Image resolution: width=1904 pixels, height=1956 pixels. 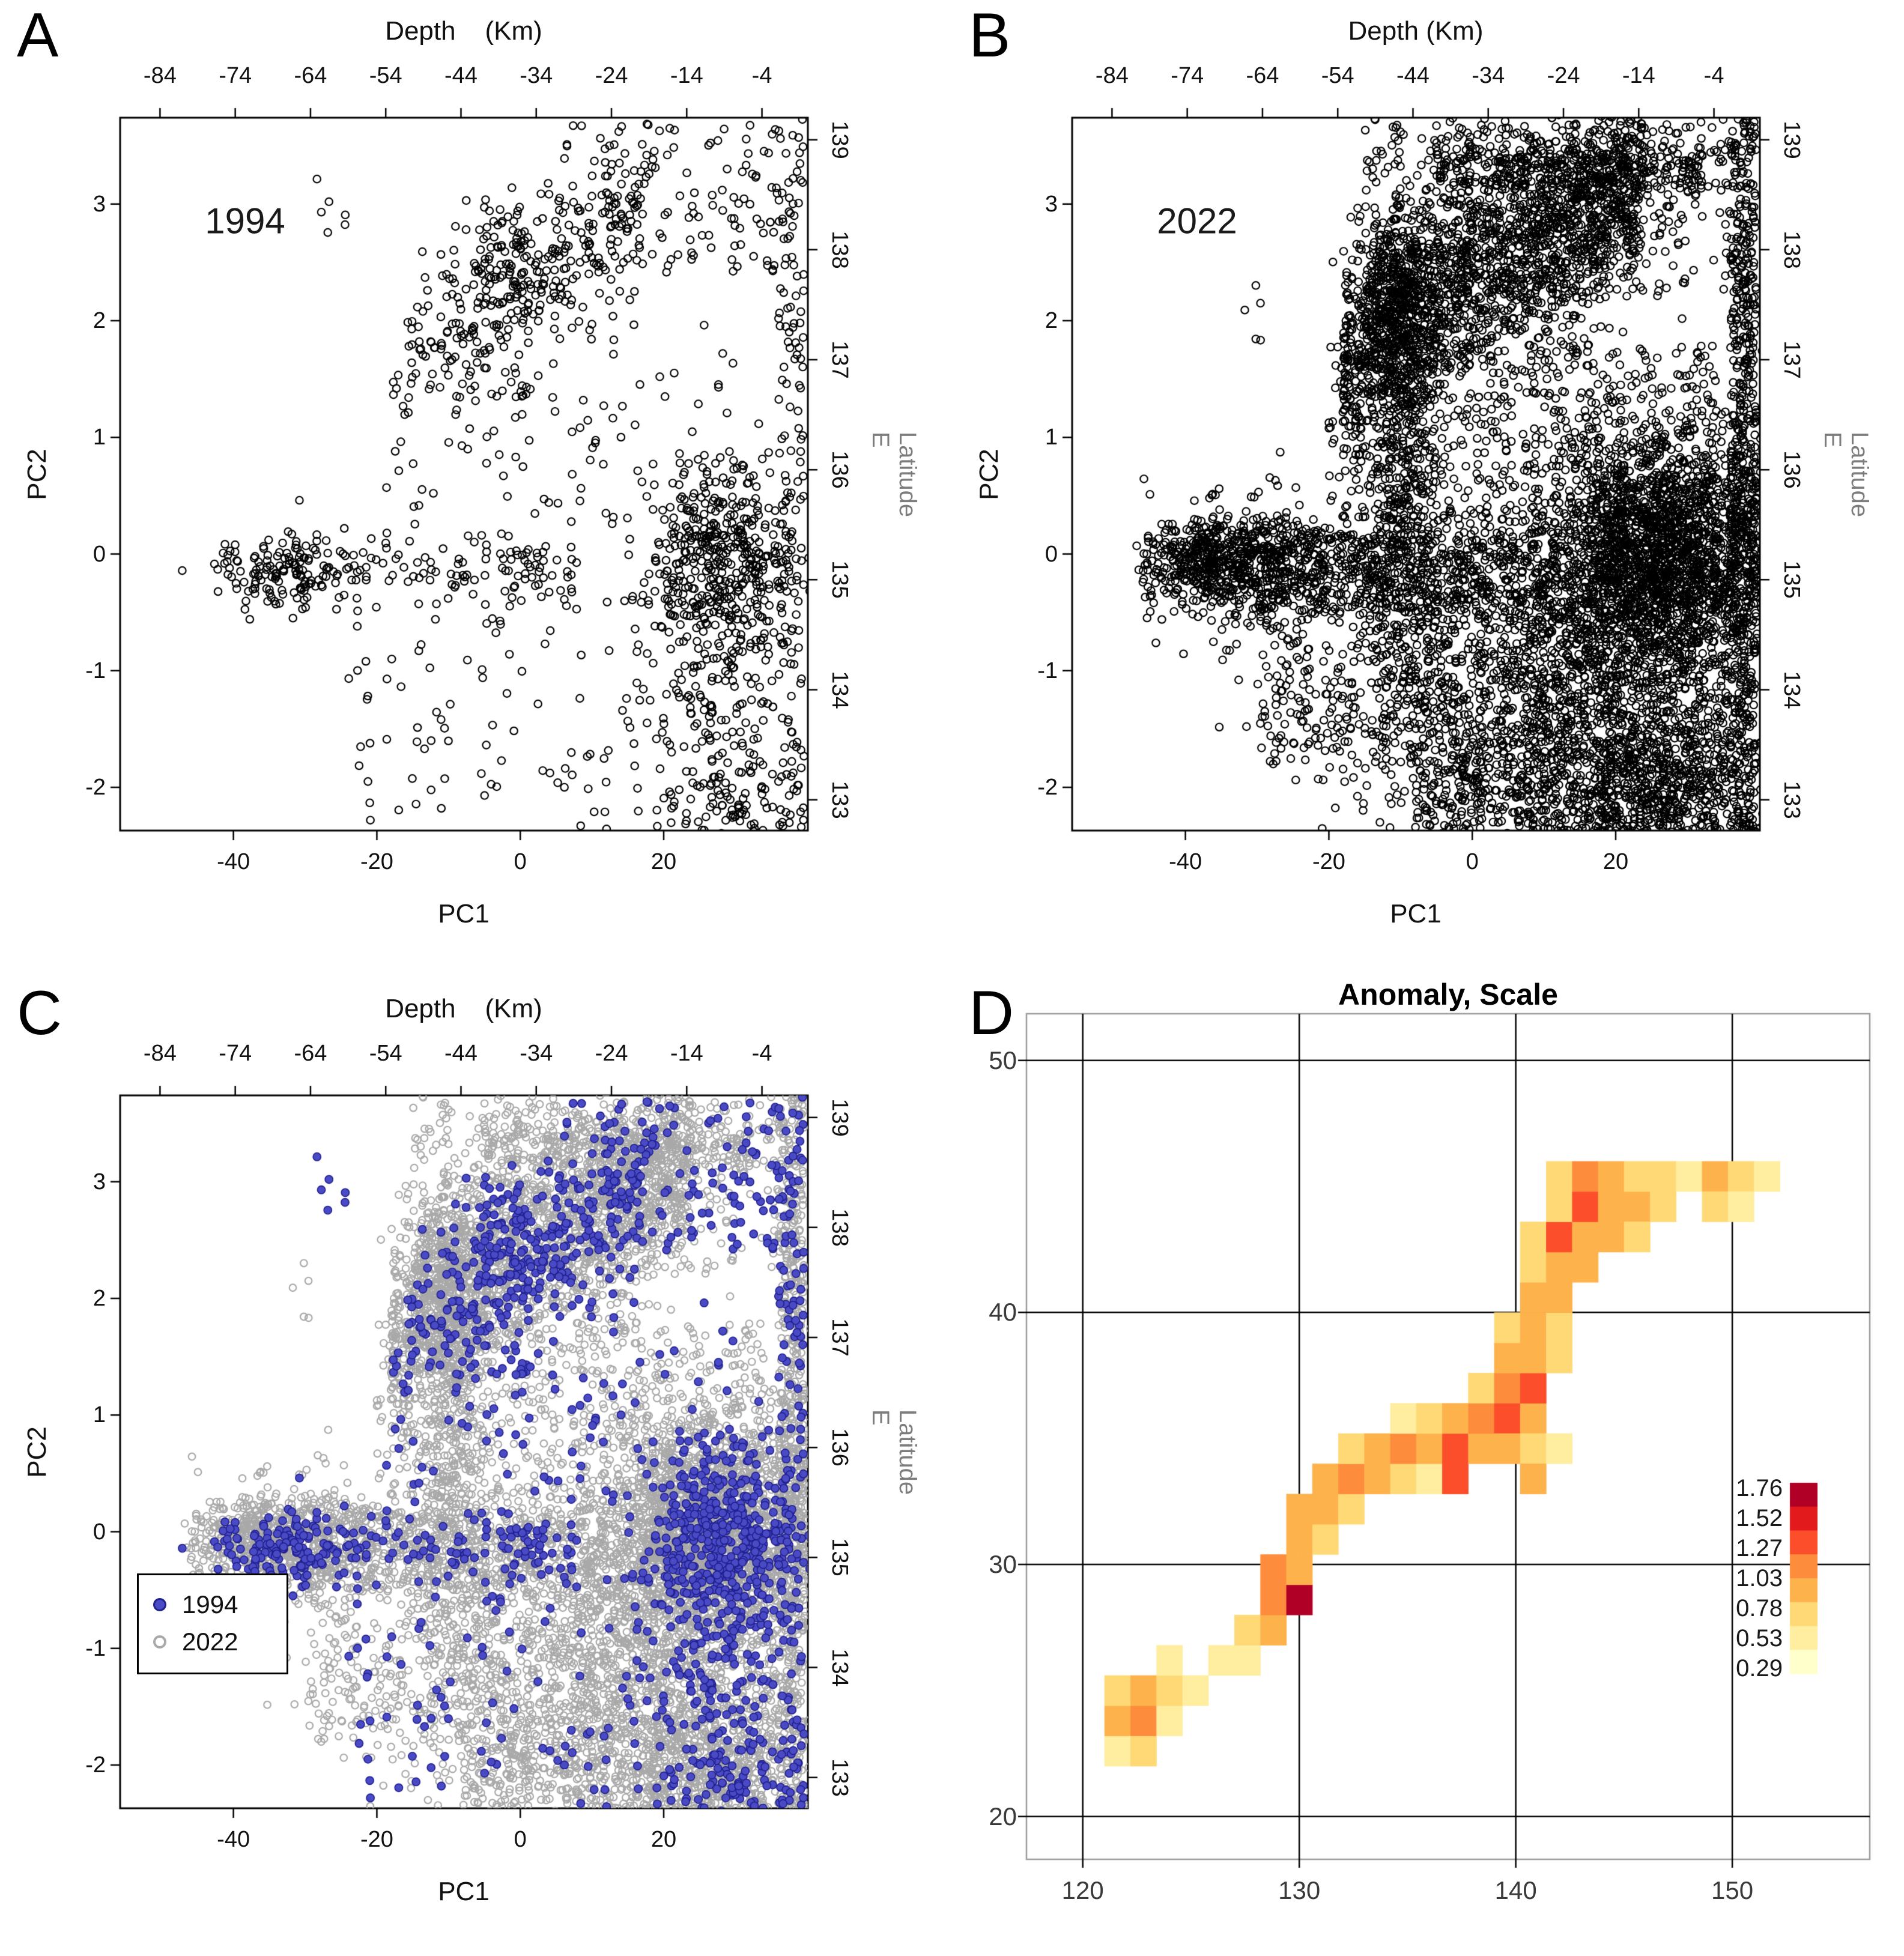 I want to click on panel-a-letter: A, so click(x=38, y=35).